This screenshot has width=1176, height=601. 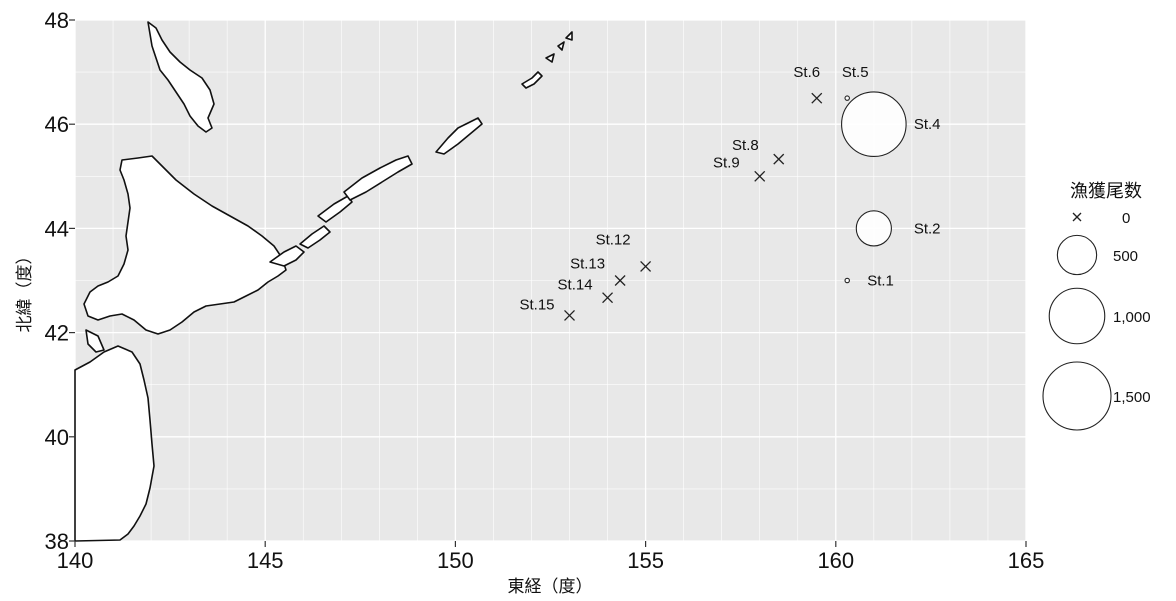 I want to click on station-label-st-2: St.2, so click(x=927, y=228).